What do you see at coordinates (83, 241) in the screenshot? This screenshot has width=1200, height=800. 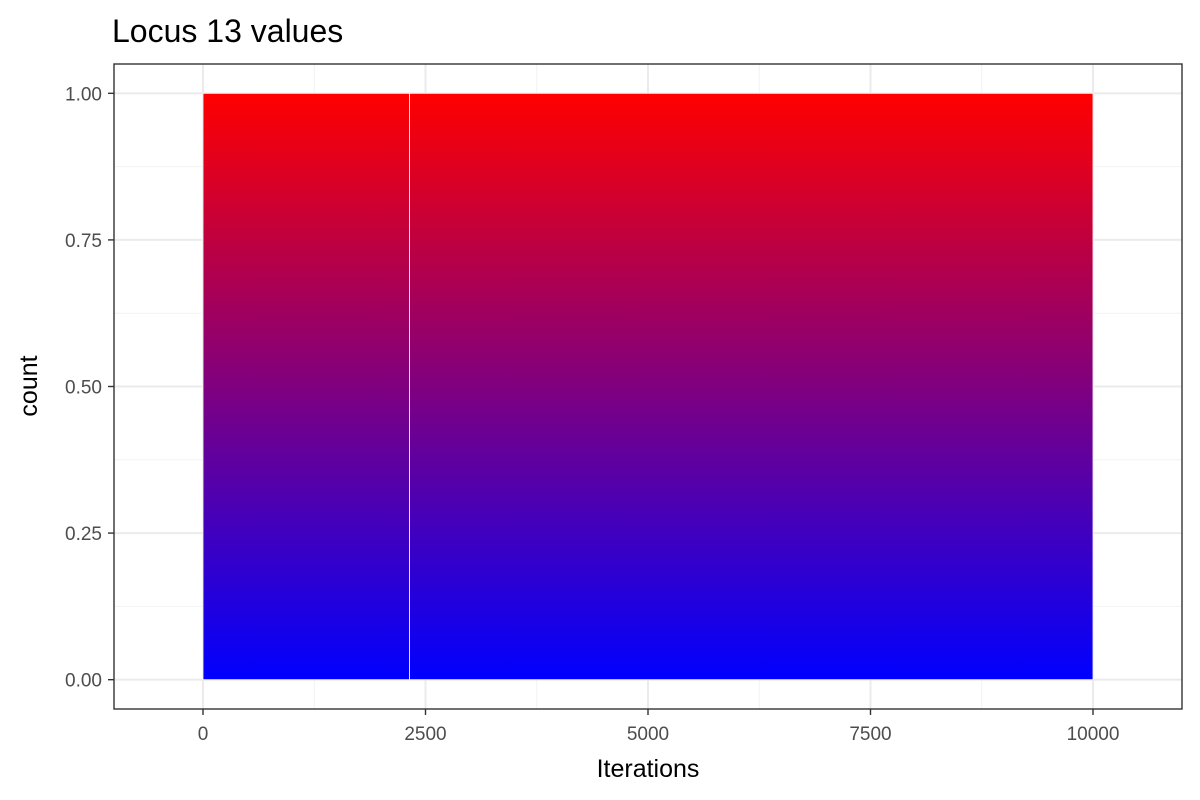 I see `y-tick-label: 0.75` at bounding box center [83, 241].